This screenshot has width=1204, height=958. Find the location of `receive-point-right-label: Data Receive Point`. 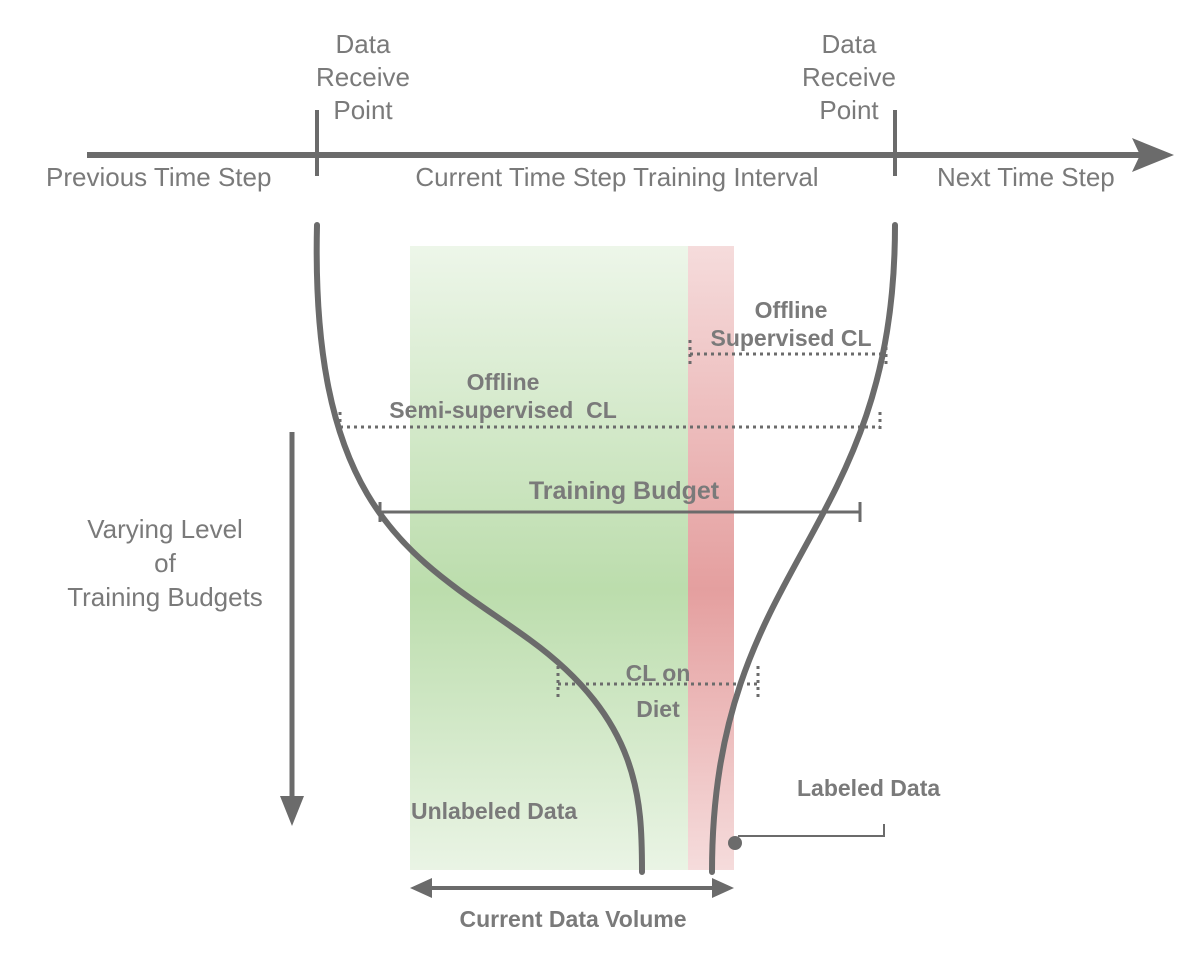

receive-point-right-label: Data Receive Point is located at coordinates (849, 77).